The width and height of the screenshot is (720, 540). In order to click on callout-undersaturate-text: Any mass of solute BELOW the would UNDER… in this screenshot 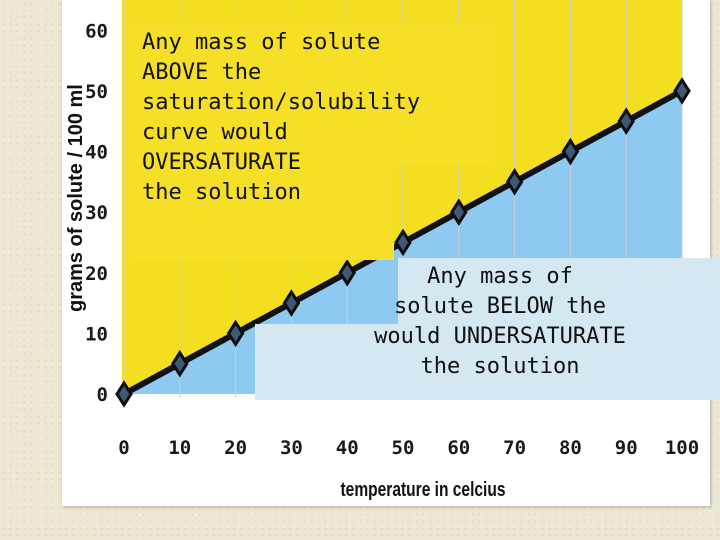, I will do `click(500, 321)`.